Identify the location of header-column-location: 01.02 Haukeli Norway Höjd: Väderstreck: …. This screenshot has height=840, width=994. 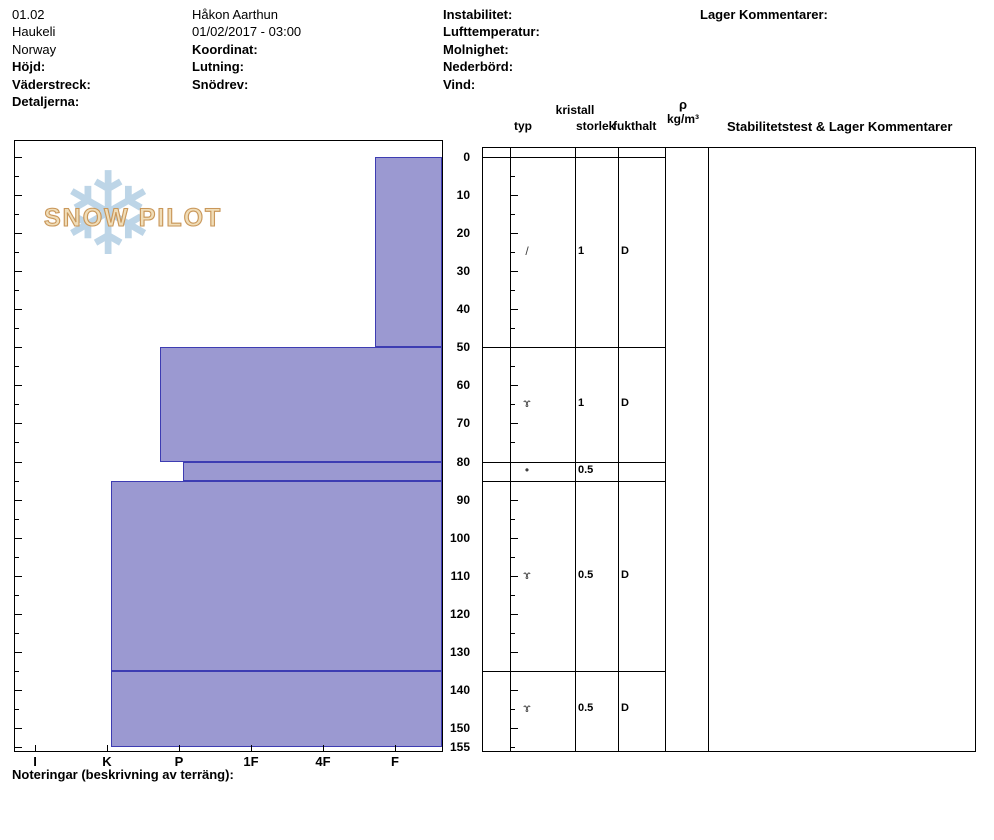
(51, 58).